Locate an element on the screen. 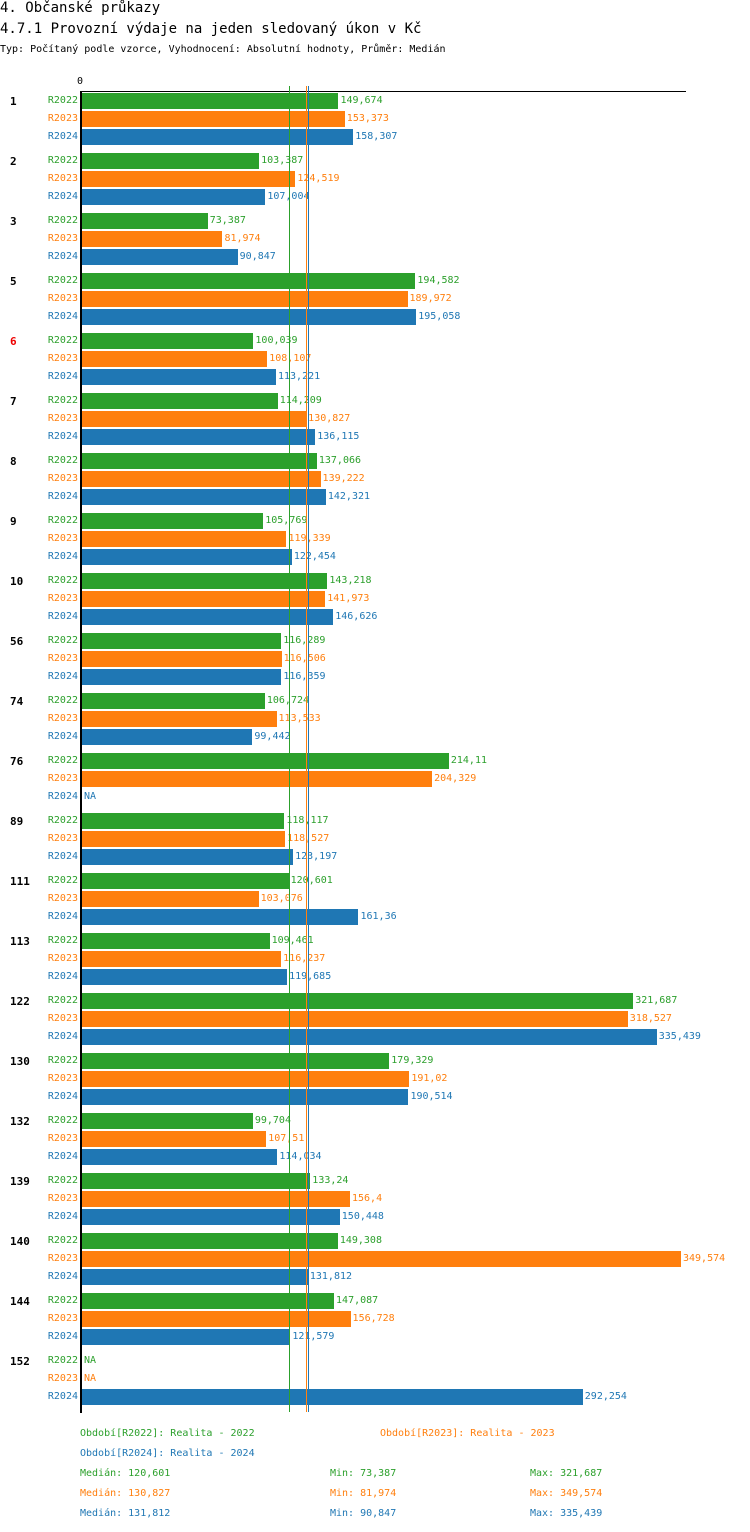 The height and width of the screenshot is (1532, 750). value-label: 137,066 is located at coordinates (340, 460).